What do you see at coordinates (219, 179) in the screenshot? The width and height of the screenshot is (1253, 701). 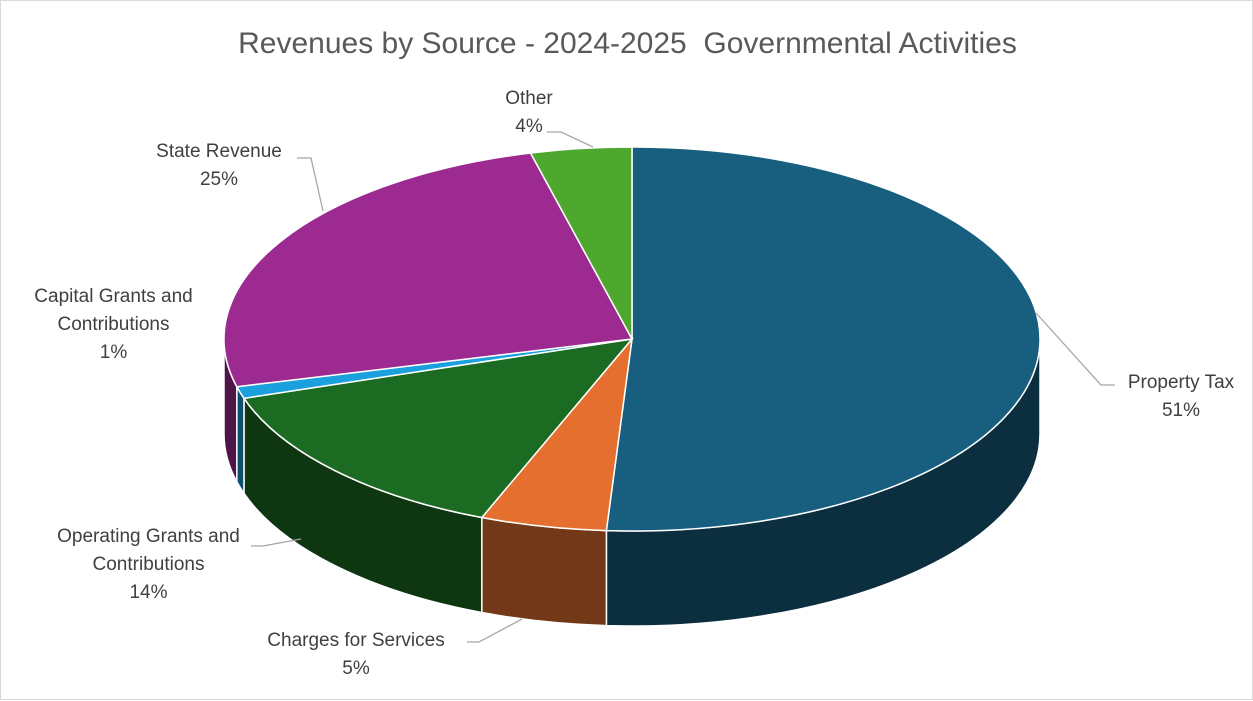 I see `label-state-pct: 25%` at bounding box center [219, 179].